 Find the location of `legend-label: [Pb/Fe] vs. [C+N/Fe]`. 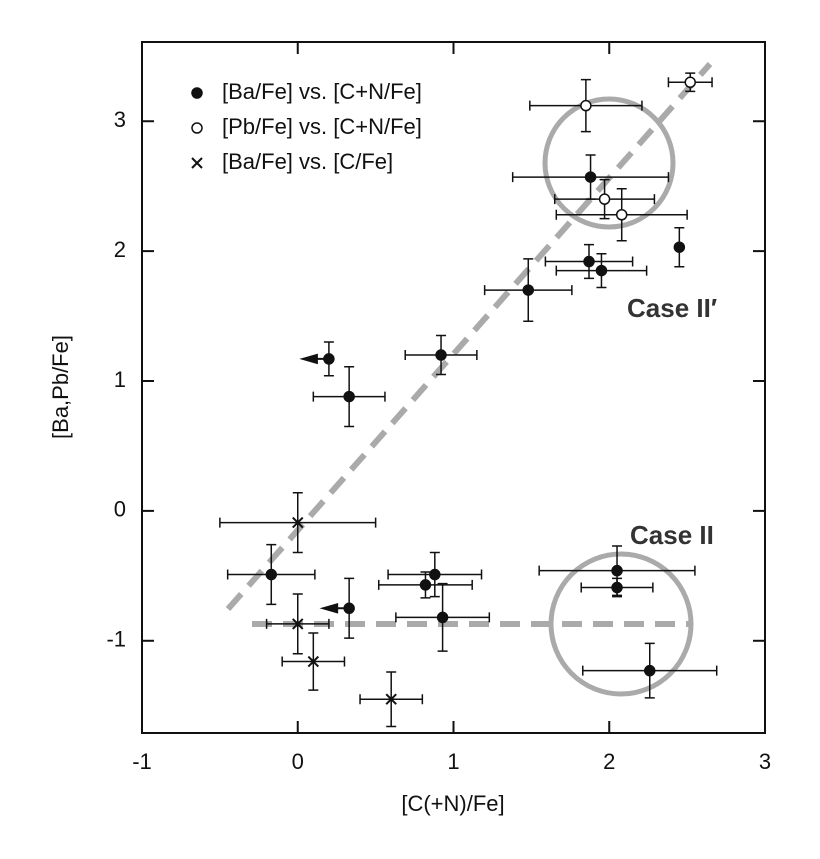

legend-label: [Pb/Fe] vs. [C+N/Fe] is located at coordinates (322, 126).